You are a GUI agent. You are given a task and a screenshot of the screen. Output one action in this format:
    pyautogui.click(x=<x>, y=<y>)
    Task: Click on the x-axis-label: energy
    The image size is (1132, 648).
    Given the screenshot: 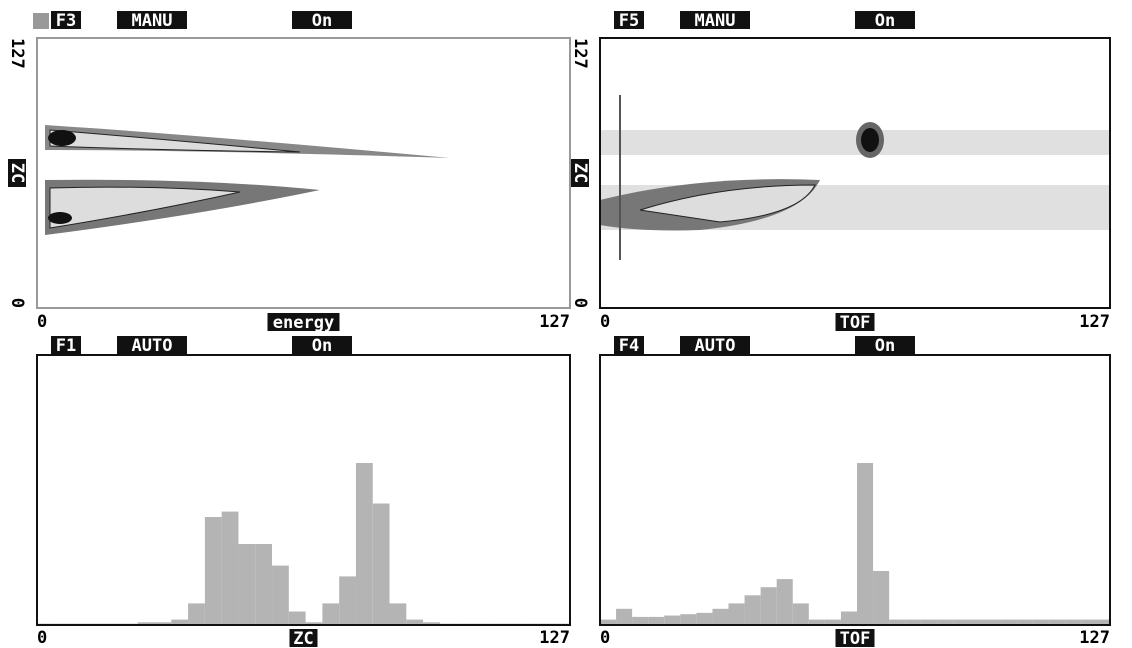 What is the action you would take?
    pyautogui.click(x=303, y=323)
    